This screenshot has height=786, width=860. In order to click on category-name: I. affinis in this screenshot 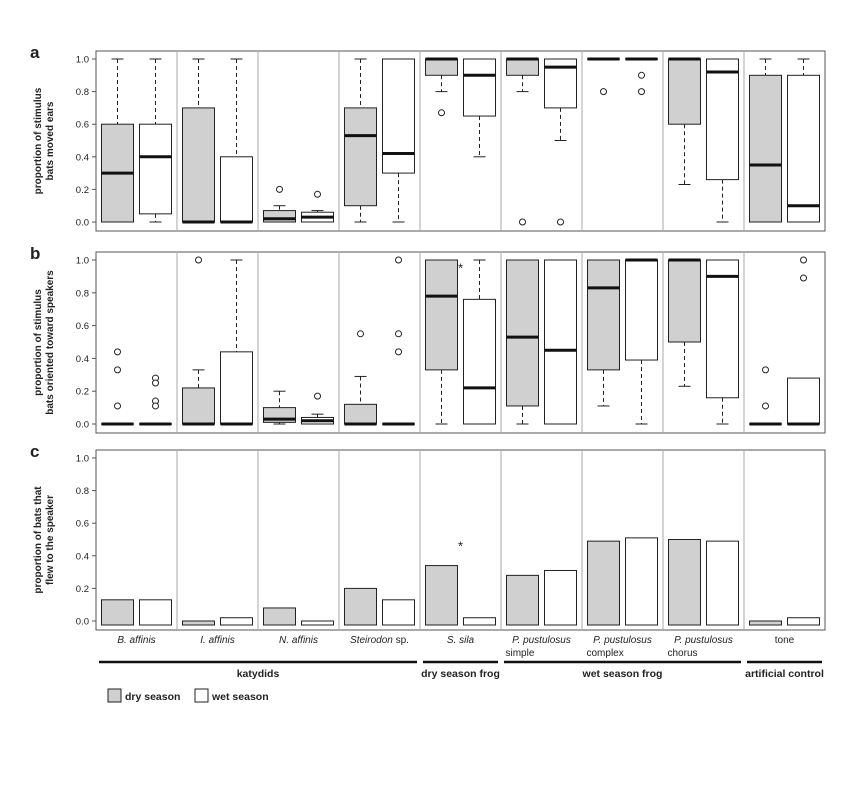, I will do `click(217, 640)`.